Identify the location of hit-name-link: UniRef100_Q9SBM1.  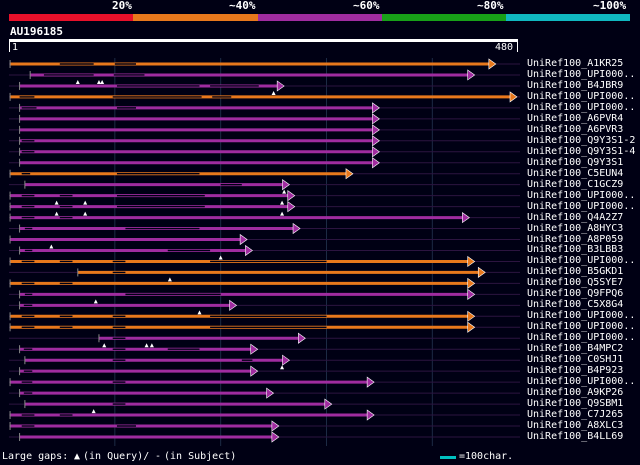
(575, 404).